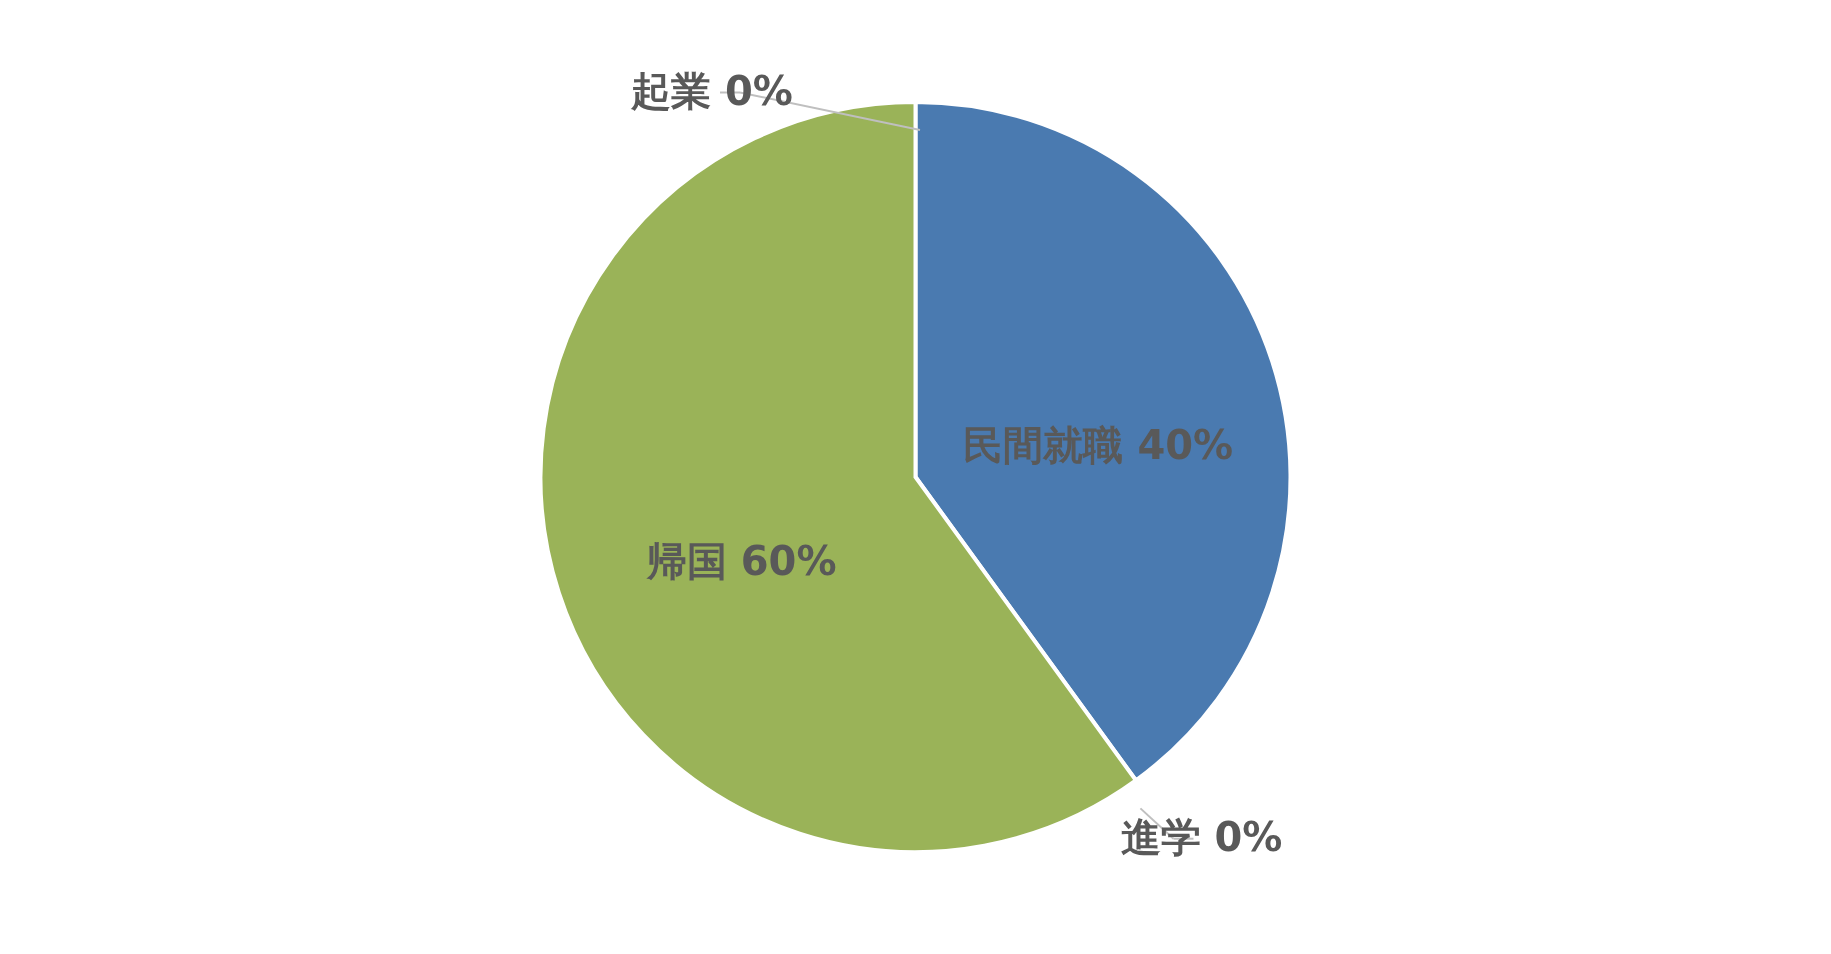 The image size is (1831, 954). What do you see at coordinates (741, 560) in the screenshot?
I see `slice-label: 帰国 60%` at bounding box center [741, 560].